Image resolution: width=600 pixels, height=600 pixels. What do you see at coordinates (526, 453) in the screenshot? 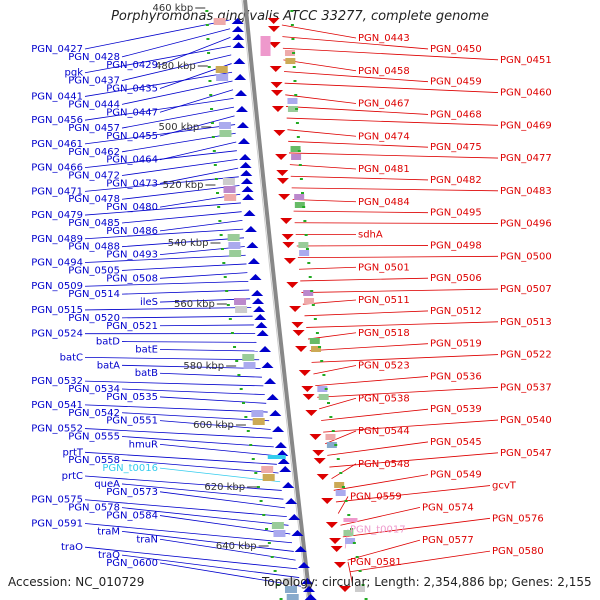
I see `gene-label-pgn-0547: PGN_0547` at bounding box center [526, 453].